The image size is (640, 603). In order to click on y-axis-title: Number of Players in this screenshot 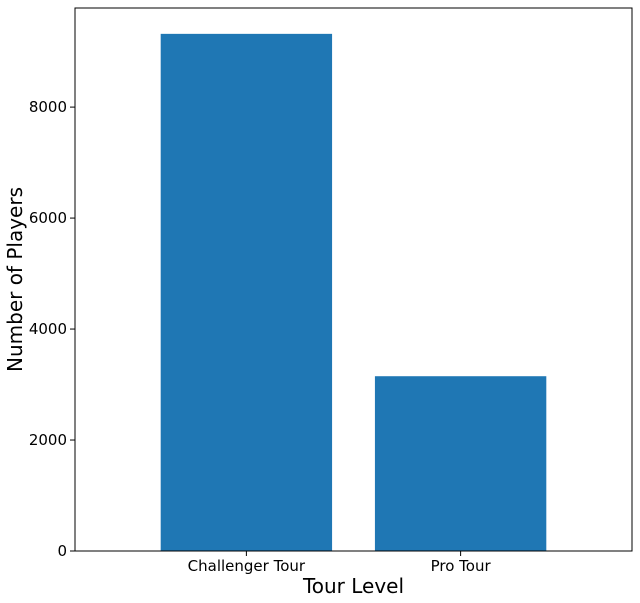, I will do `click(15, 279)`.